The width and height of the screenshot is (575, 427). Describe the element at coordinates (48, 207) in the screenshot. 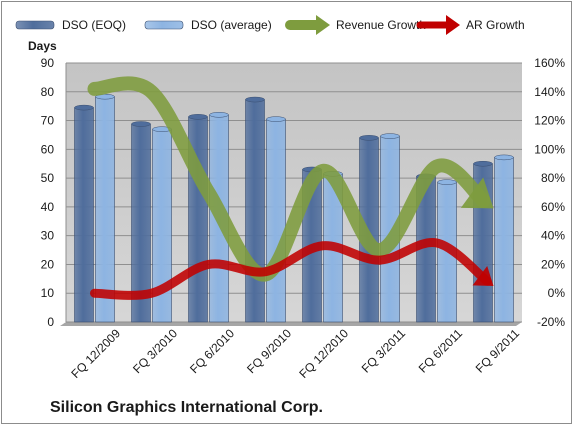

I see `y-tick-label: 40` at that location.